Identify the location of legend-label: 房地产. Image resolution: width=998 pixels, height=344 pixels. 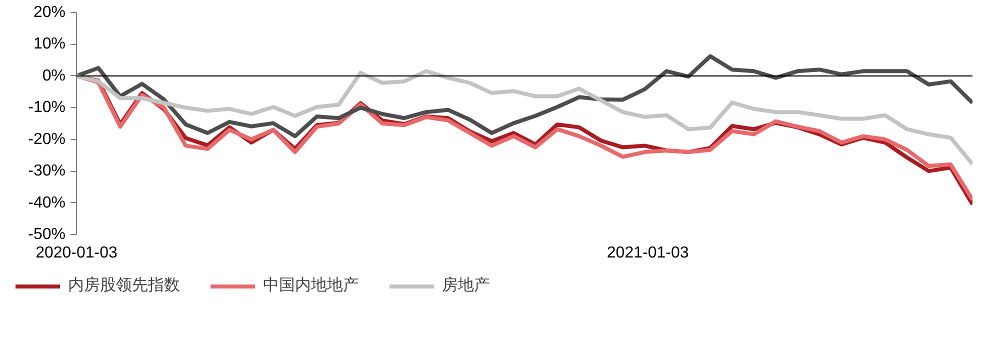
(466, 286).